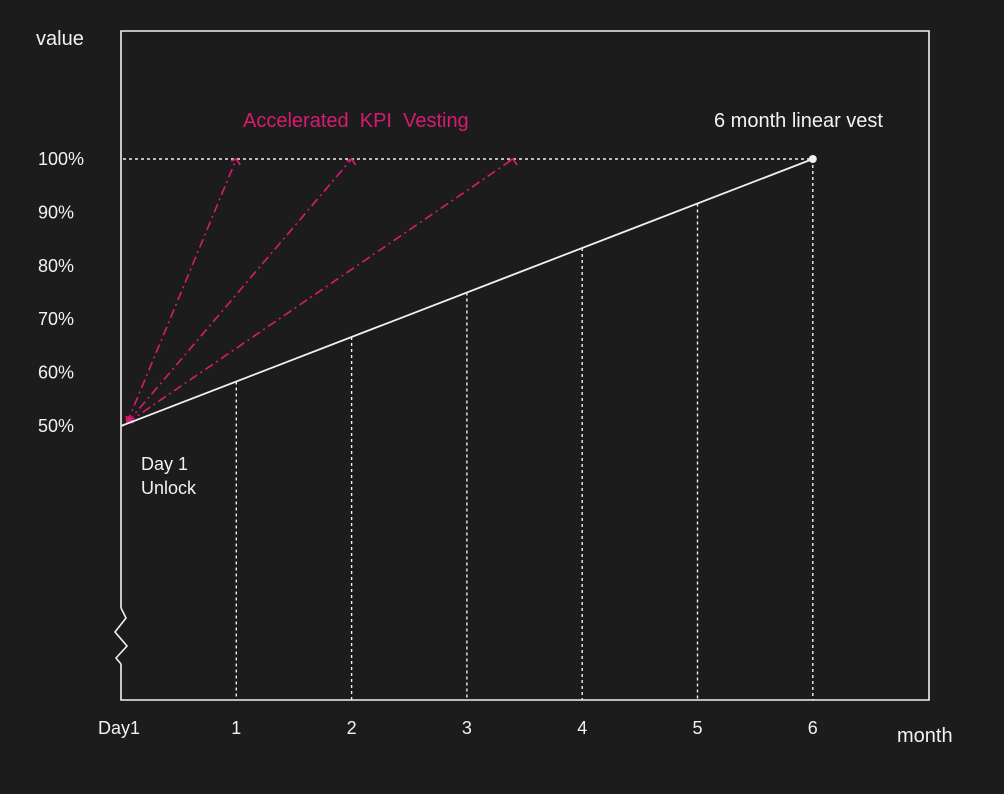 The image size is (1004, 794). What do you see at coordinates (56, 426) in the screenshot?
I see `y-tick-label: 50%` at bounding box center [56, 426].